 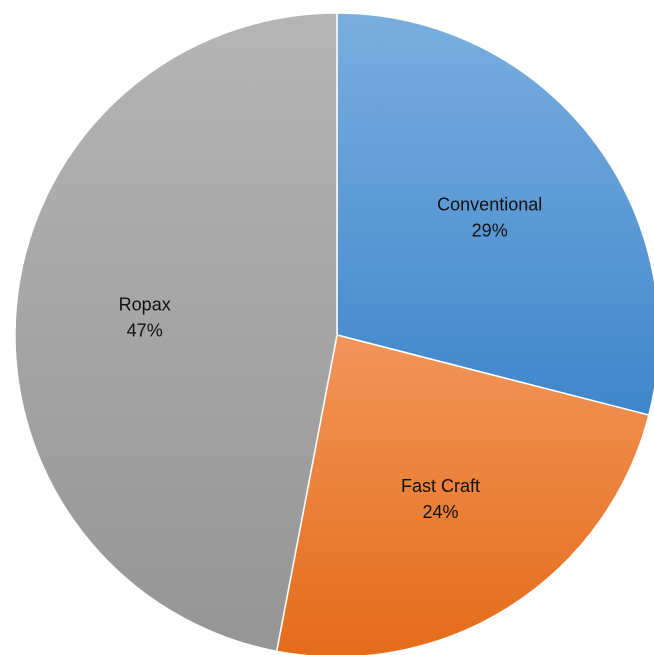 What do you see at coordinates (440, 512) in the screenshot?
I see `slice-value-fast-craft: 24%` at bounding box center [440, 512].